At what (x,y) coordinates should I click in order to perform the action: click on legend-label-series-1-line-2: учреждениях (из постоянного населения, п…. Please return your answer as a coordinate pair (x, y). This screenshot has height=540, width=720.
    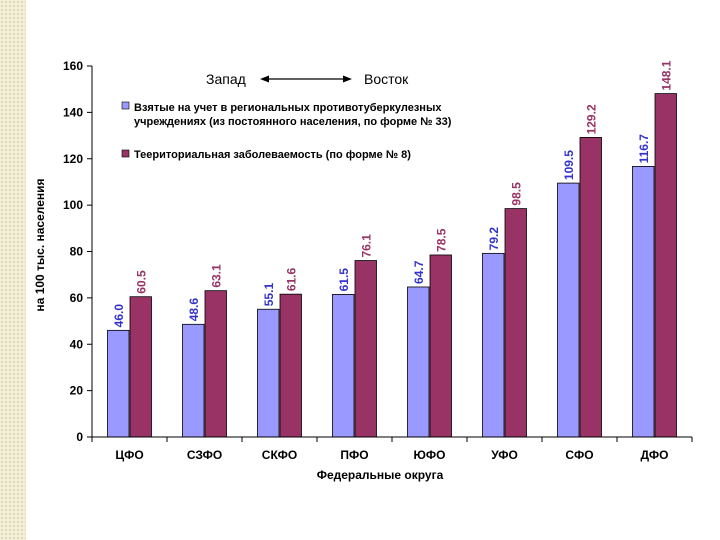
    Looking at the image, I should click on (293, 122).